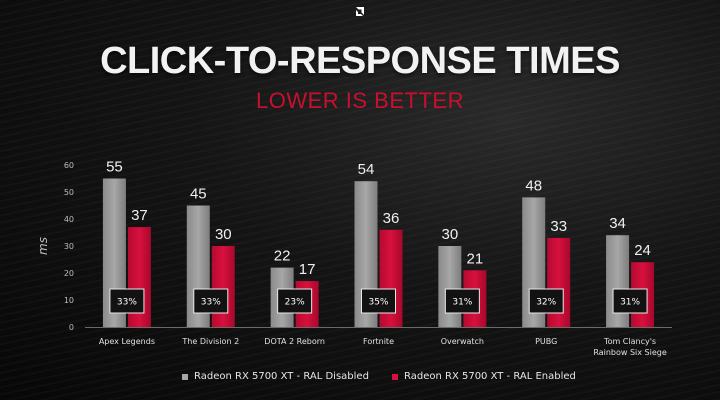  What do you see at coordinates (450, 286) in the screenshot?
I see `bar-ral-disabled` at bounding box center [450, 286].